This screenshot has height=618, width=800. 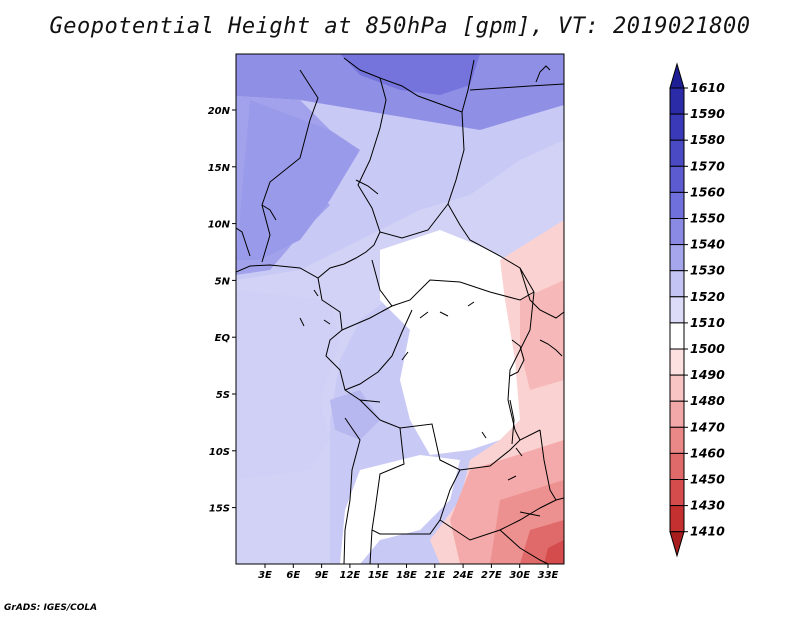 I want to click on colorbar-label: 1510, so click(x=707, y=322).